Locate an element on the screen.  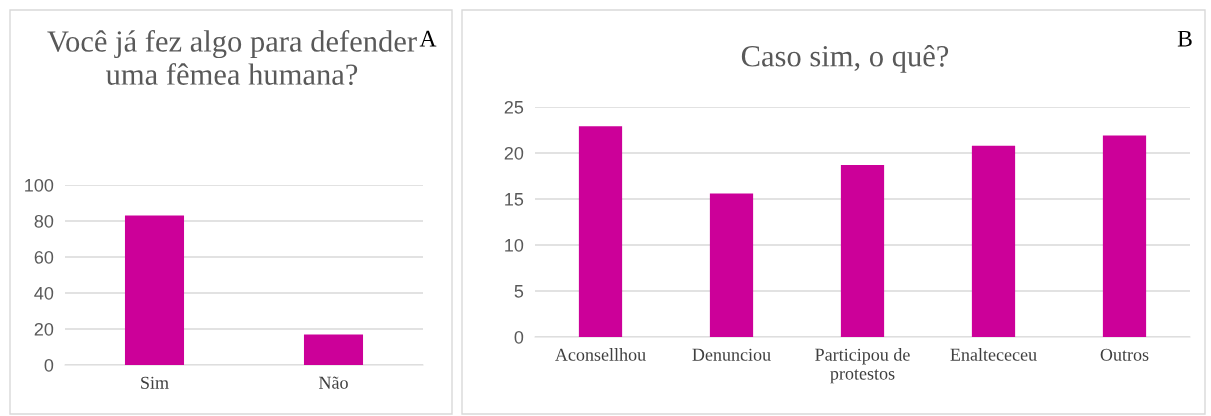
y-tick-label: 10 is located at coordinates (514, 245).